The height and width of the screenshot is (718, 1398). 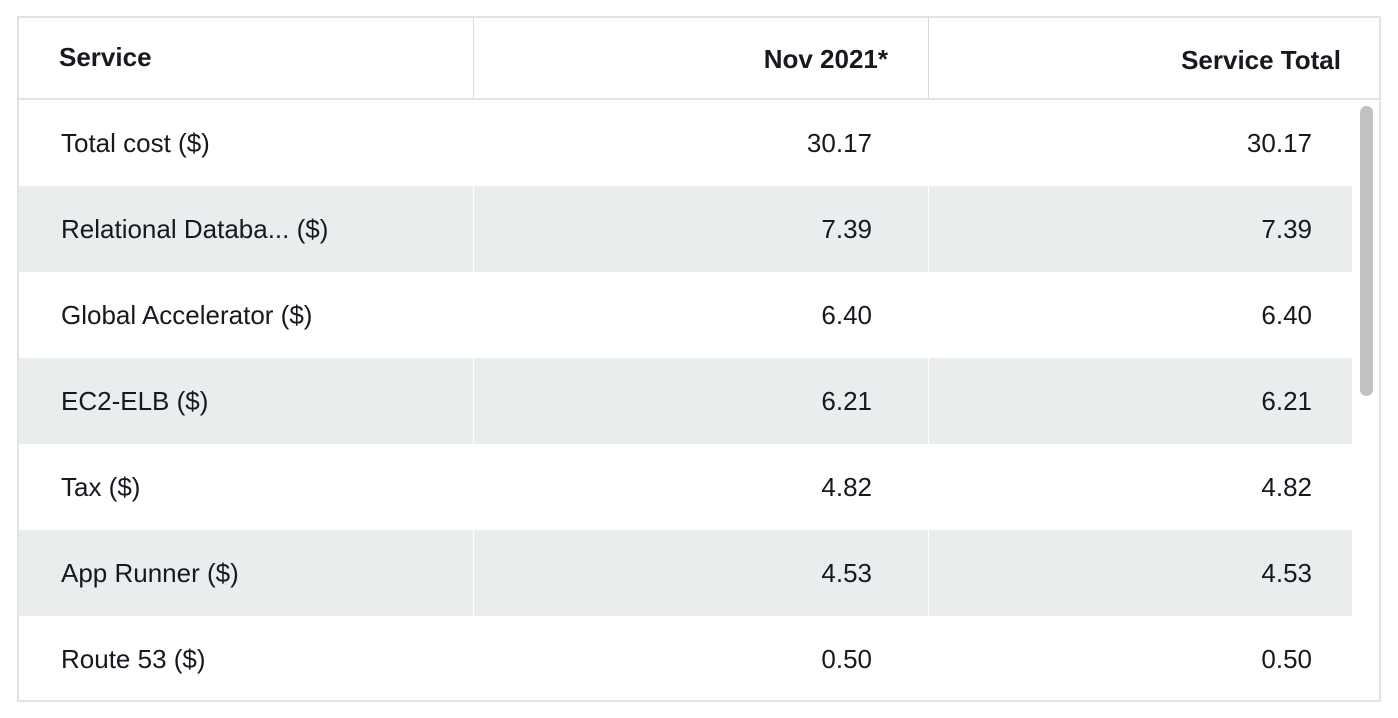 What do you see at coordinates (246, 229) in the screenshot?
I see `service-name-cell: Relational Databa... ($)` at bounding box center [246, 229].